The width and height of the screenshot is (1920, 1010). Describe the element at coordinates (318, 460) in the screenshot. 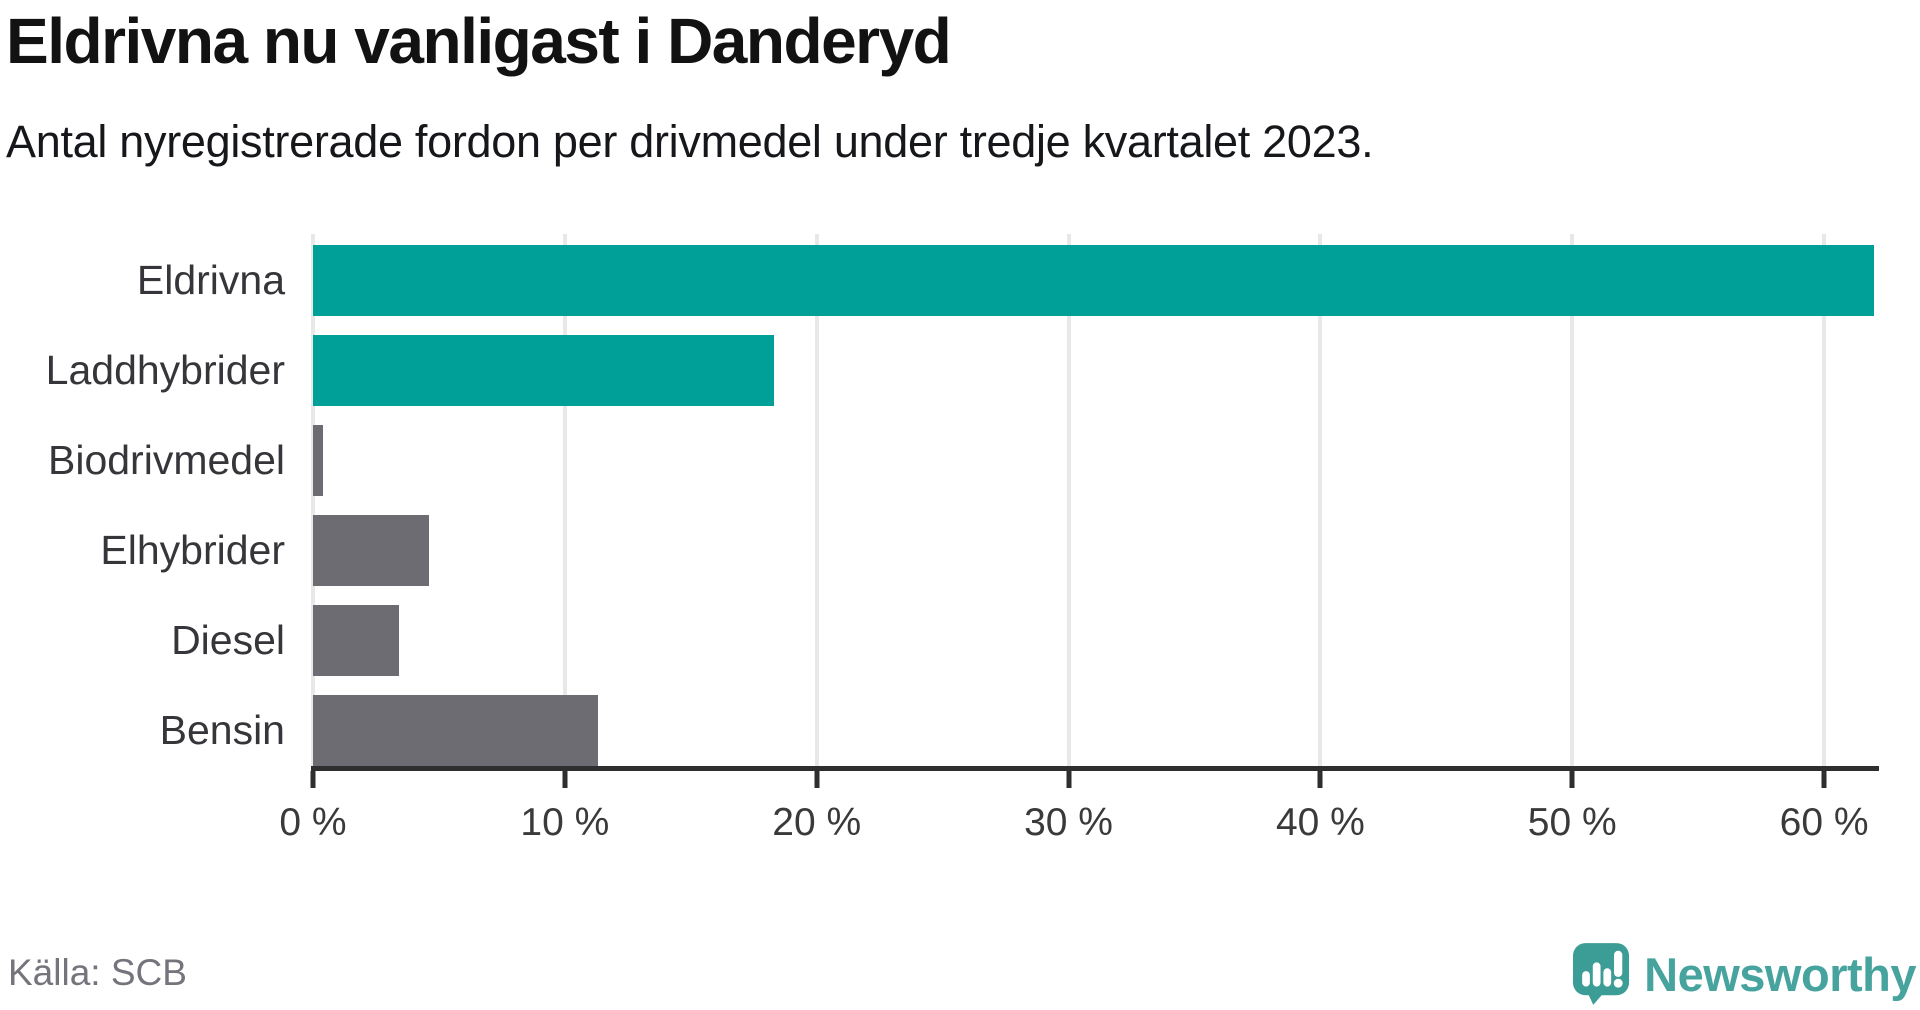

I see `bar-biodrivmedel` at that location.